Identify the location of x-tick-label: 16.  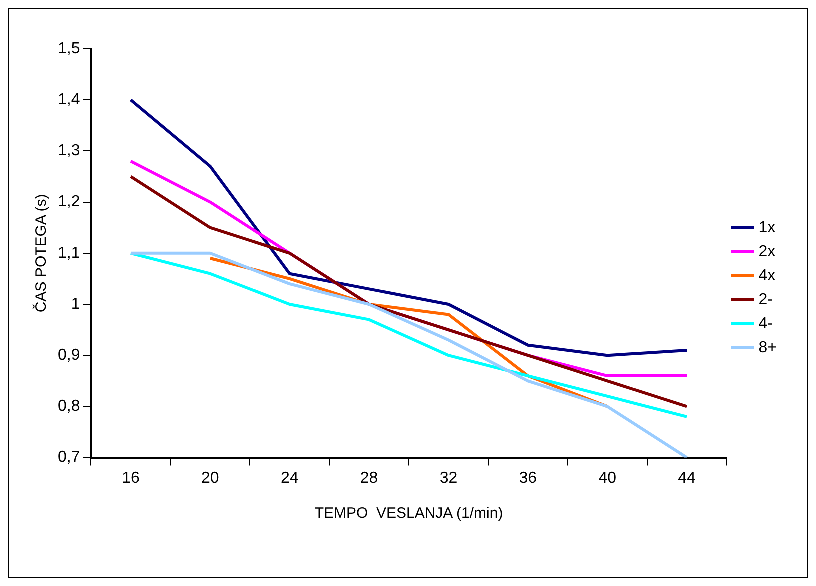
(131, 478).